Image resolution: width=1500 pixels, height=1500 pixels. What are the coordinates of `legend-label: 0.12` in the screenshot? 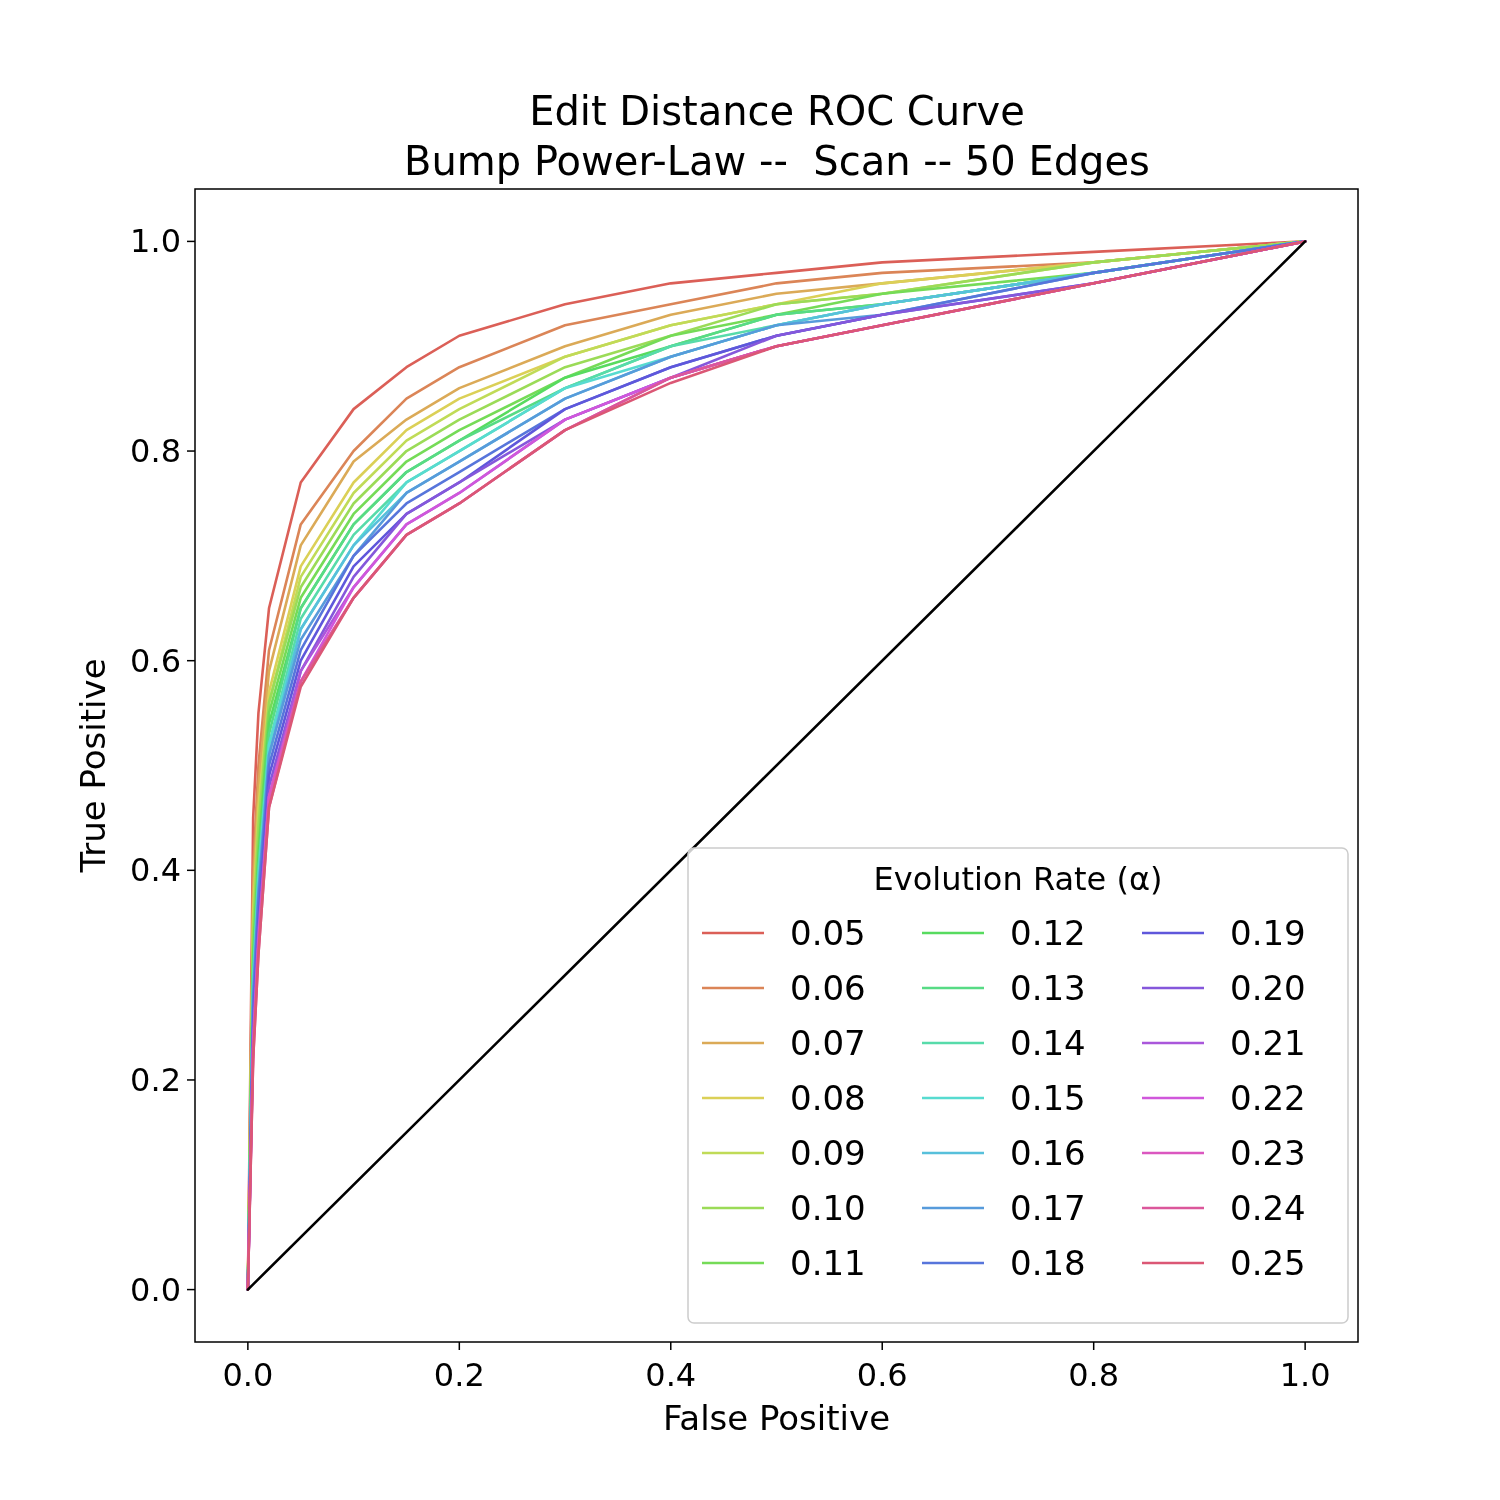 It's located at (1048, 933).